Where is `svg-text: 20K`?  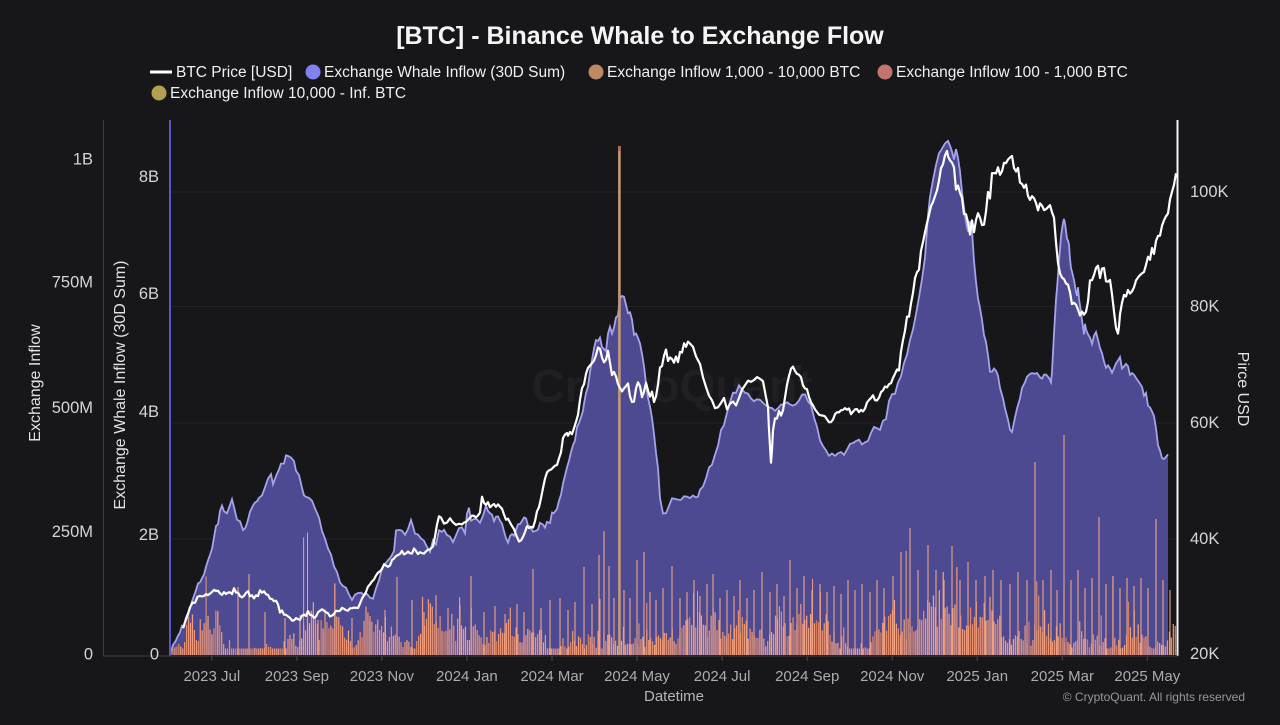
svg-text: 20K is located at coordinates (1204, 654).